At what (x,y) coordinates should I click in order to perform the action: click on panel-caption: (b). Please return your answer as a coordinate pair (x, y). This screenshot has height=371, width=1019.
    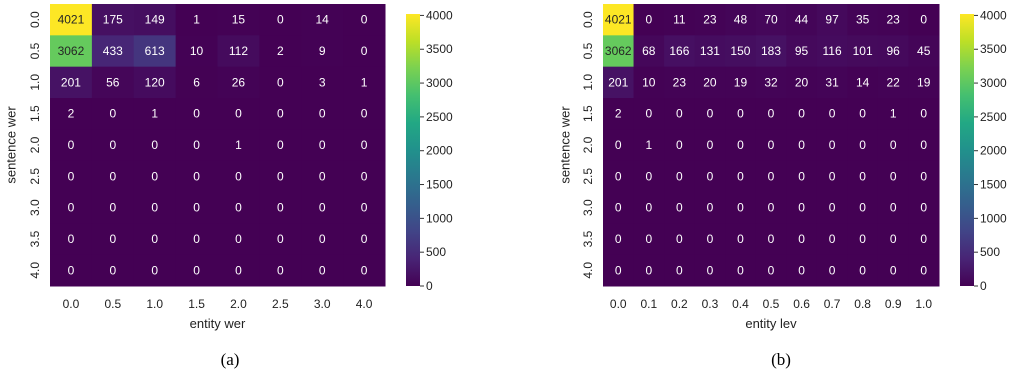
    Looking at the image, I should click on (781, 359).